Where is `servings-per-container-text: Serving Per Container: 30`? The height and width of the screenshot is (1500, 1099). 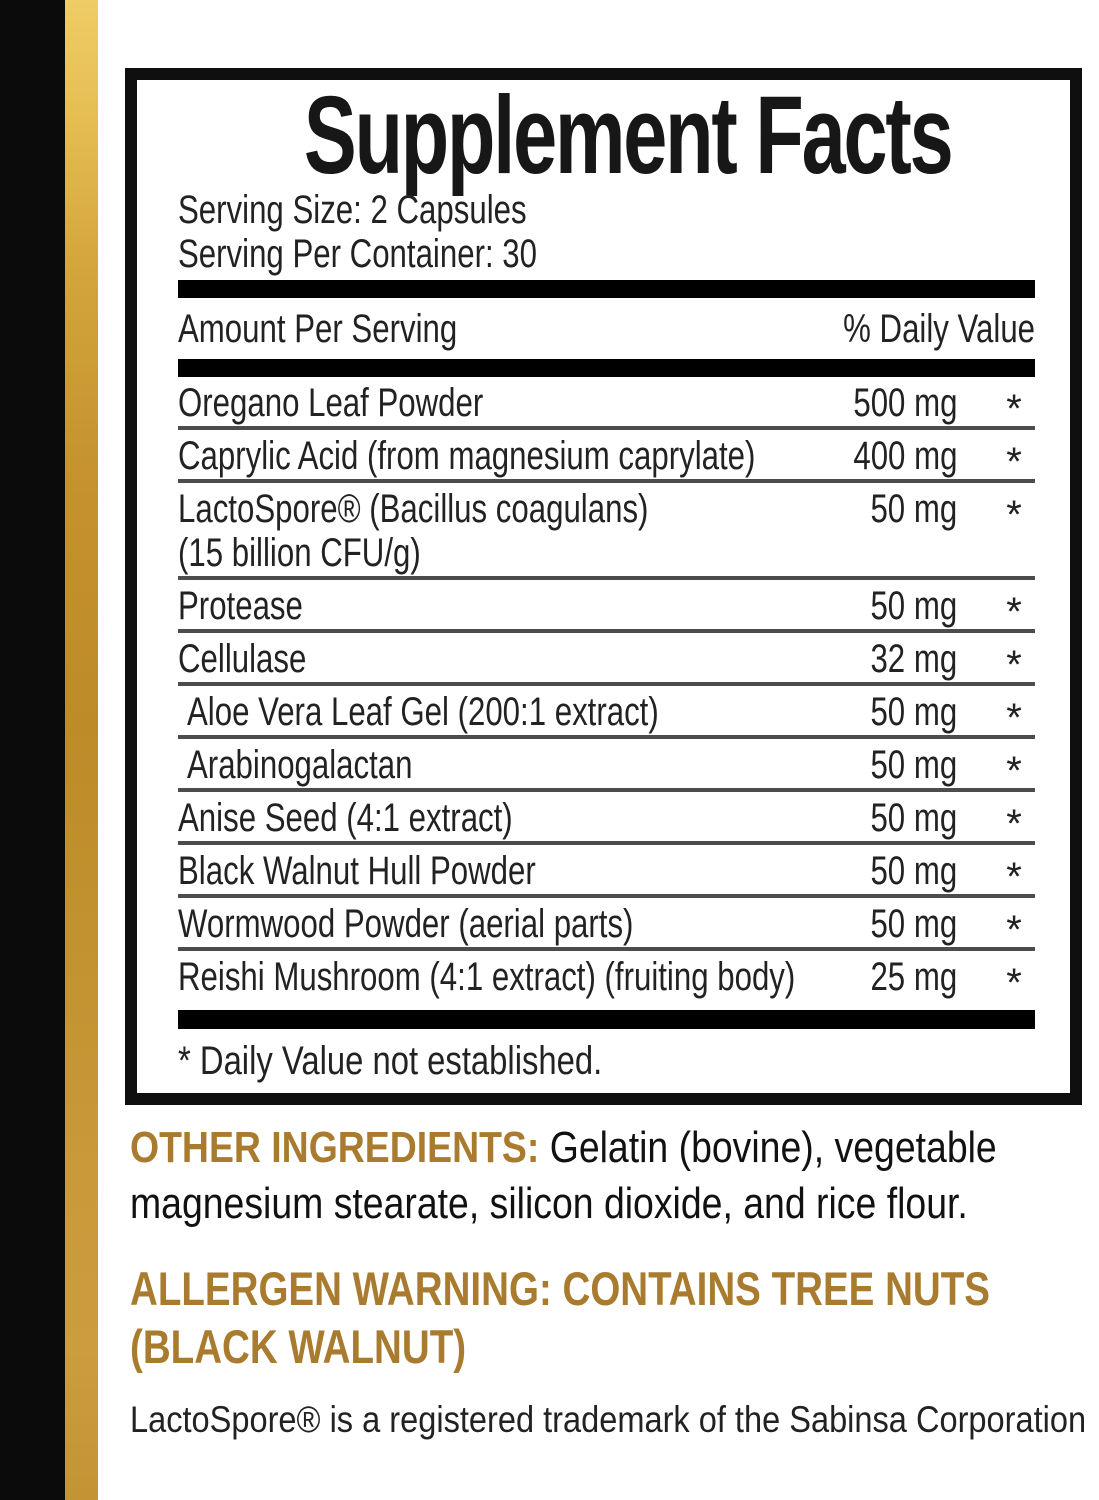
servings-per-container-text: Serving Per Container: 30 is located at coordinates (358, 254).